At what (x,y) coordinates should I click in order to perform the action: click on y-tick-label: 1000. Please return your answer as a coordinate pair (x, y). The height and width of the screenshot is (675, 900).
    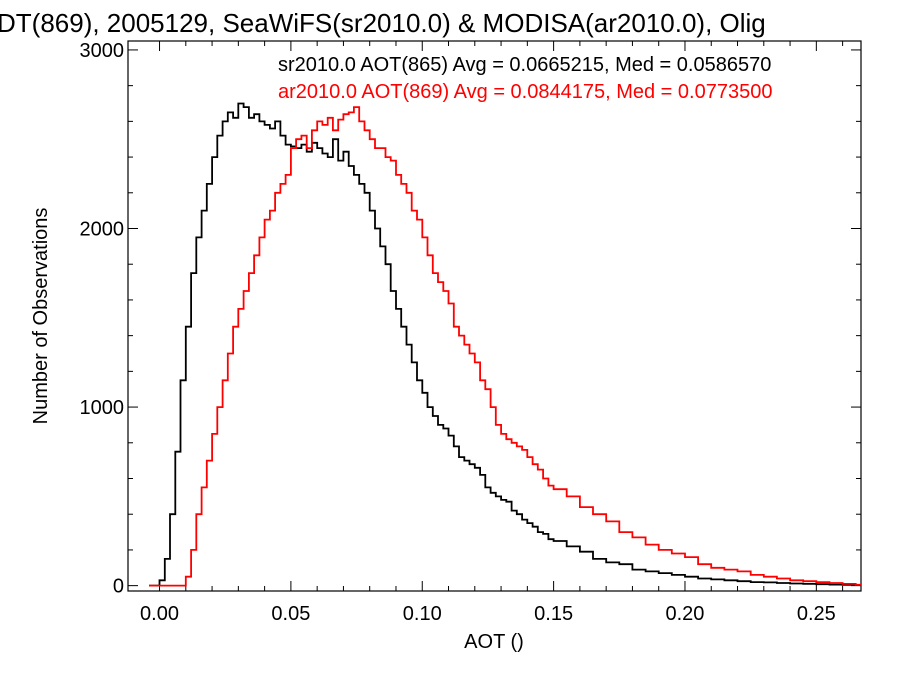
    Looking at the image, I should click on (102, 408).